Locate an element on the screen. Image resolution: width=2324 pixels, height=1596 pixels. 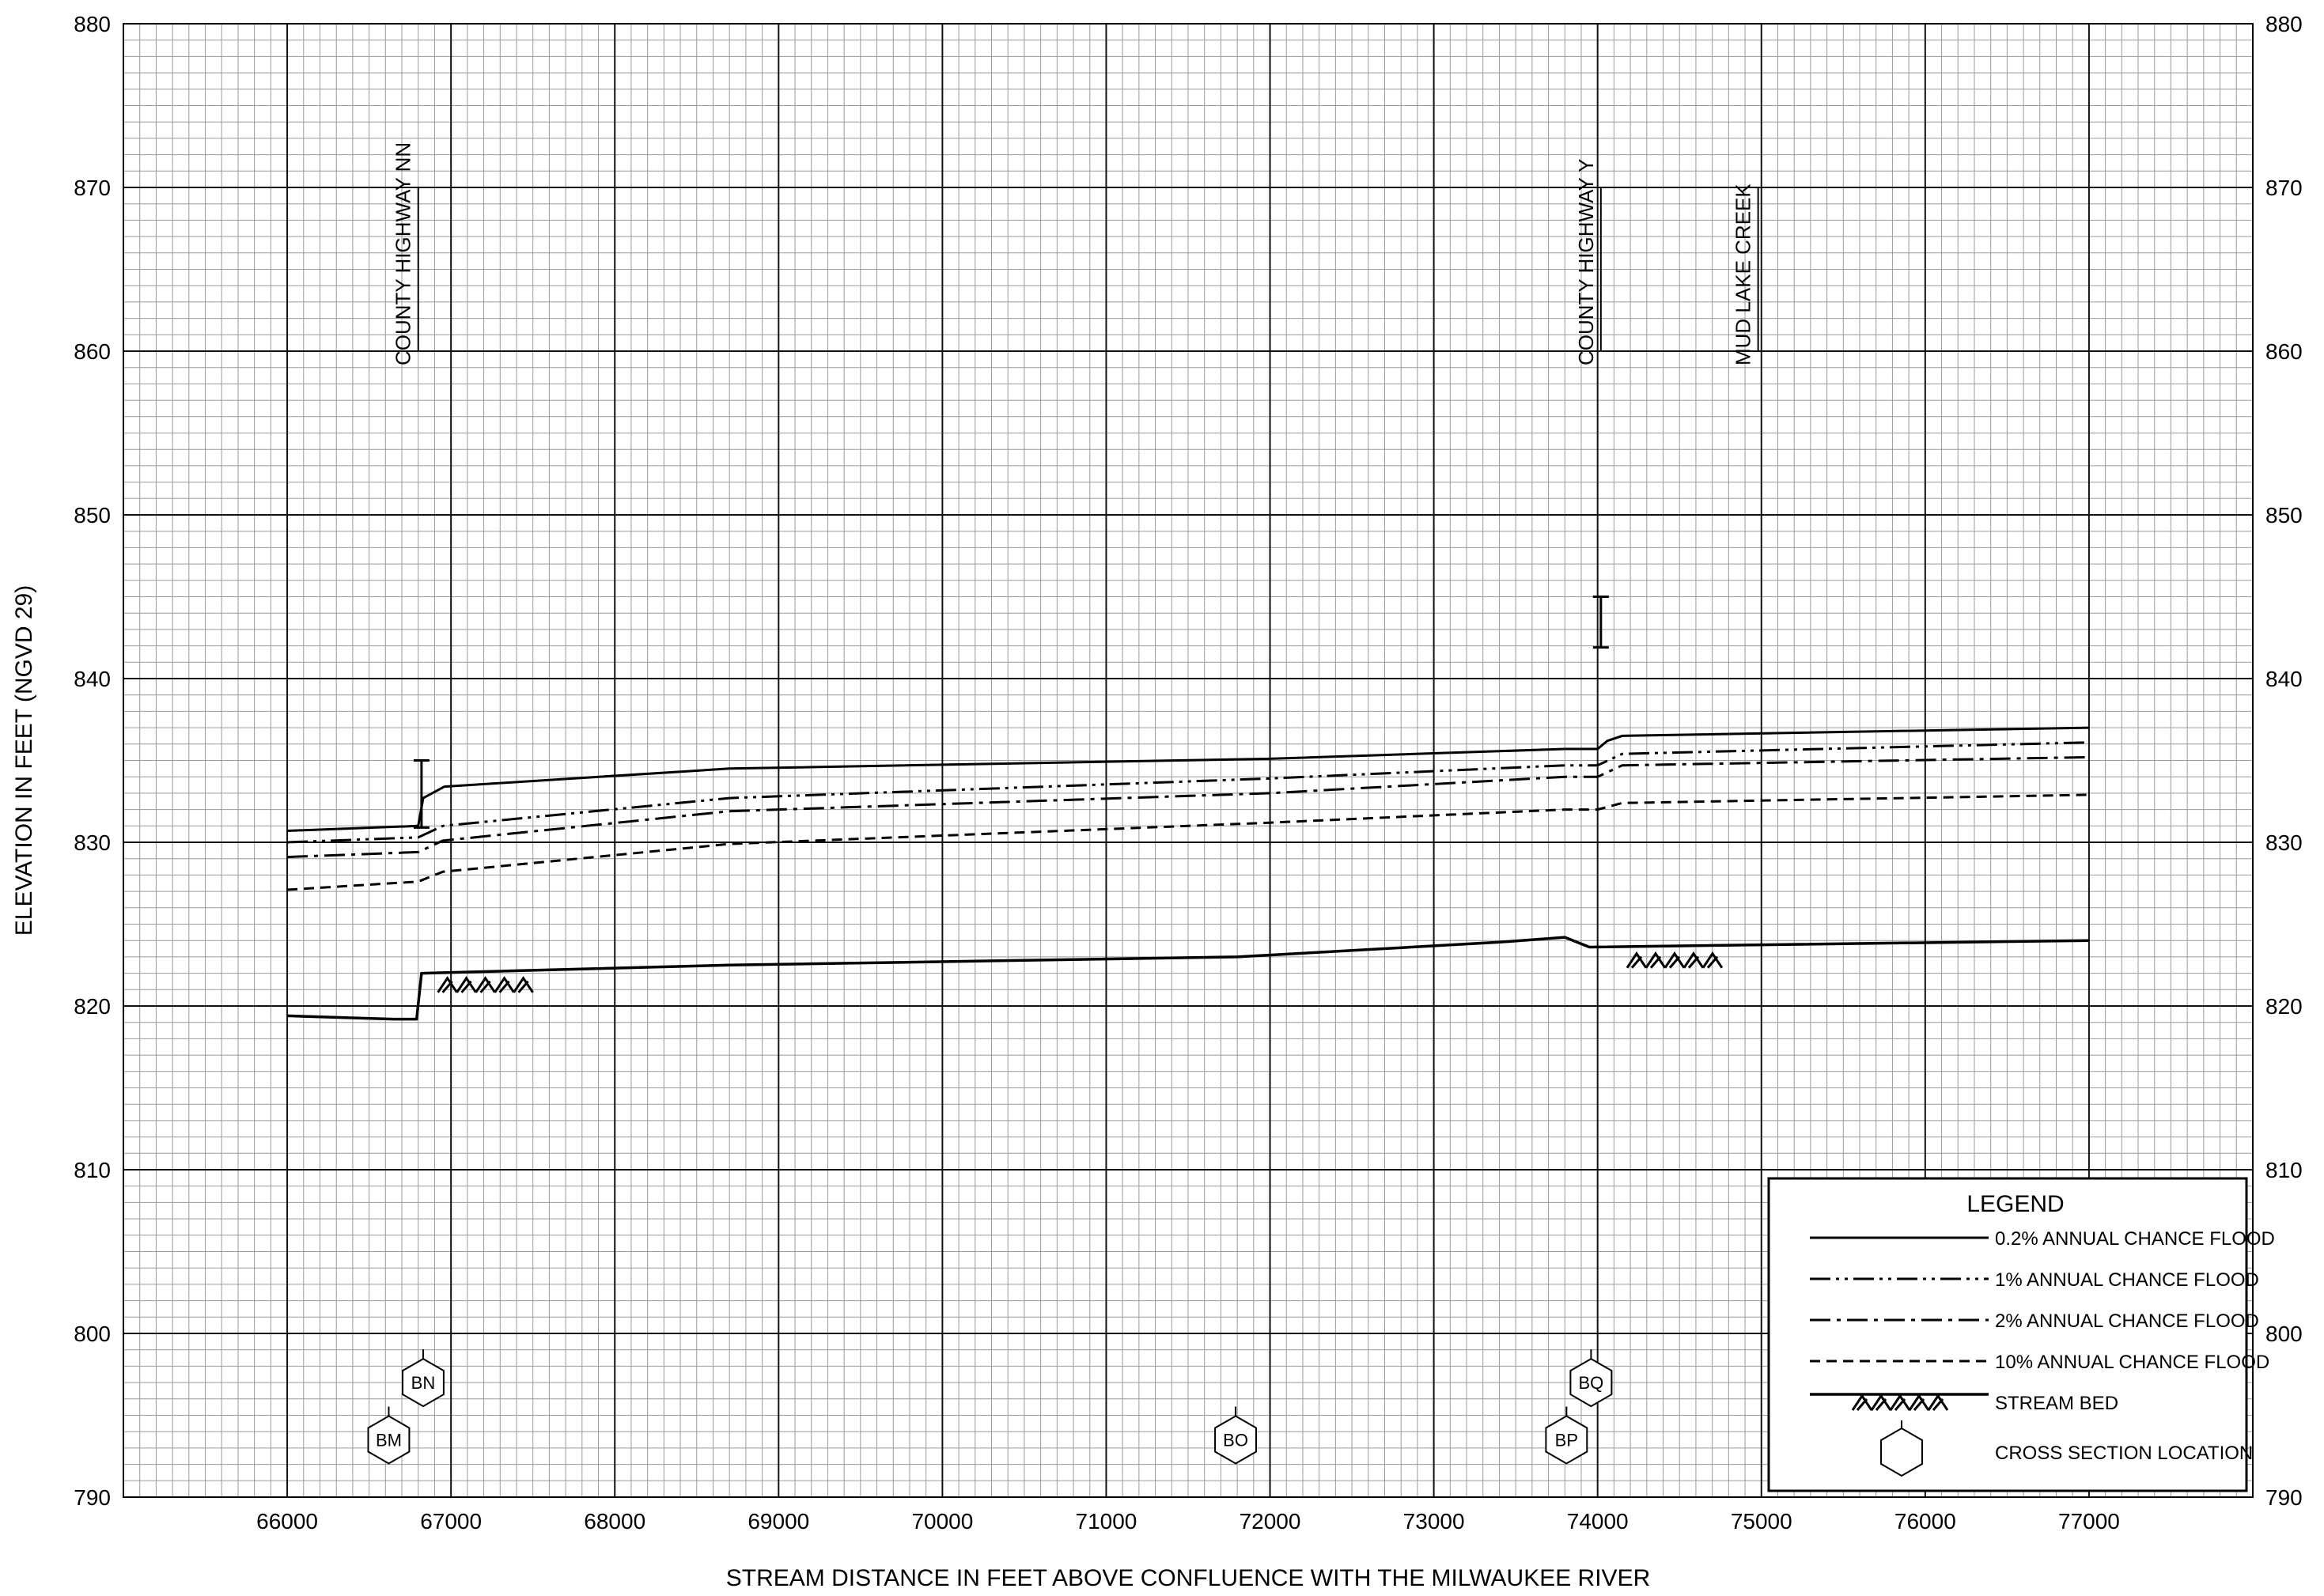
y-tick-label-right: 840 is located at coordinates (2284, 679).